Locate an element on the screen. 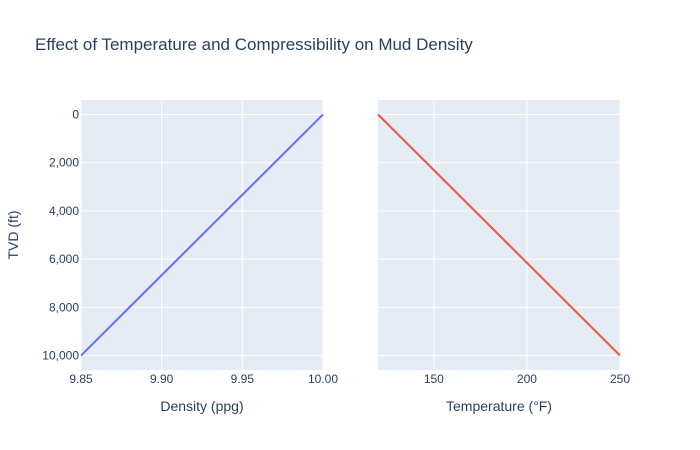 This screenshot has height=450, width=700. x-tick-label: 200 is located at coordinates (527, 379).